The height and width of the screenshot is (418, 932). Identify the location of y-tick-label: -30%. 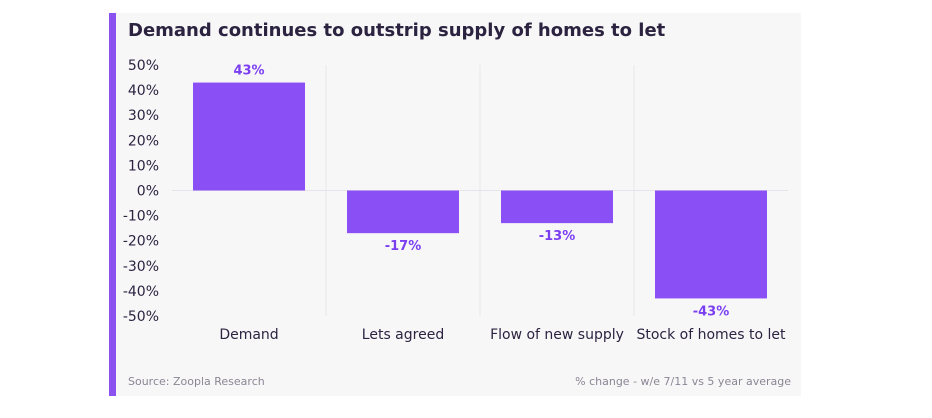
(141, 267).